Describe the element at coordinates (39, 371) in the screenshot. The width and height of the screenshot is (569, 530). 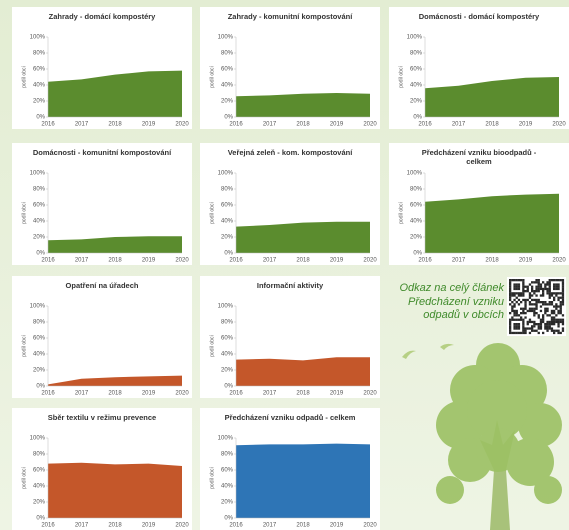
I see `y-tick-label: 20%` at that location.